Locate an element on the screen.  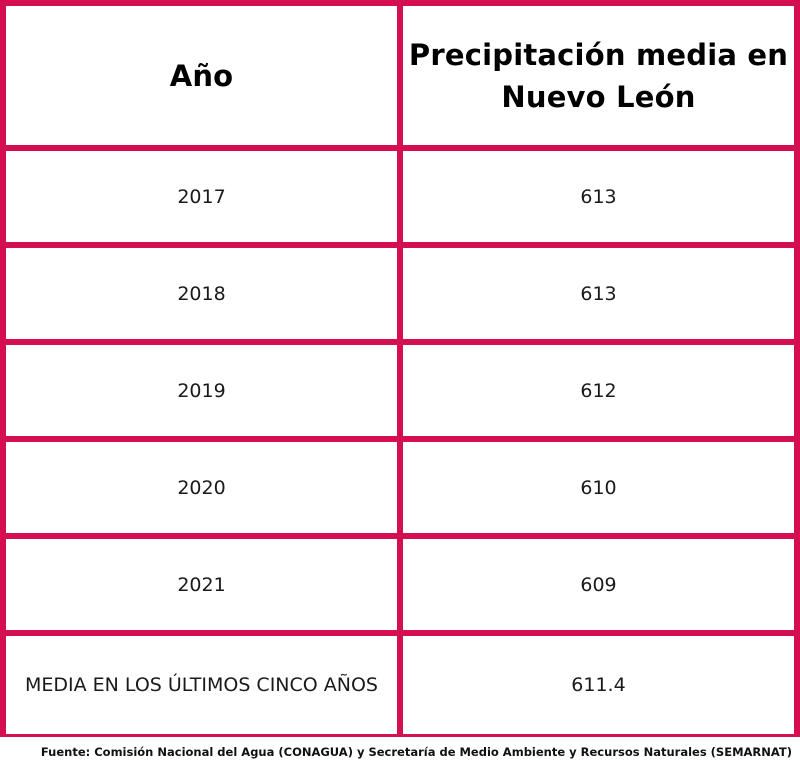
table-row: 2020 610 is located at coordinates (400, 487).